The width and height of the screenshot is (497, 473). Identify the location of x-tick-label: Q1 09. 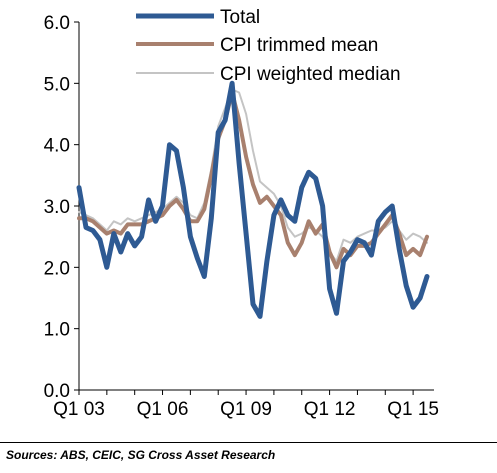
(246, 409).